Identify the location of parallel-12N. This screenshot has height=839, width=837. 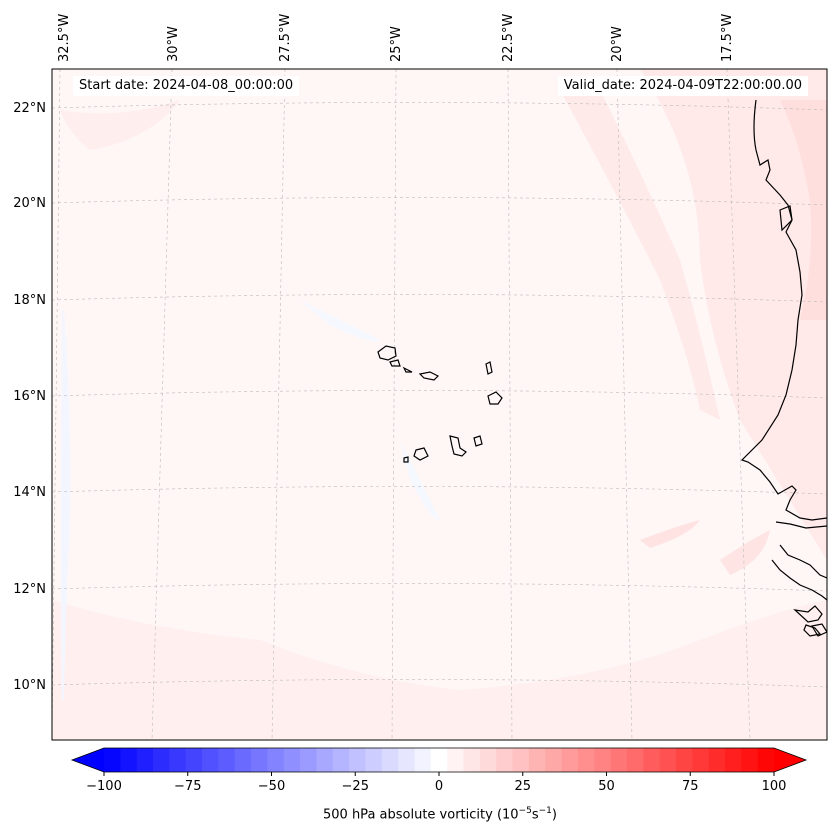
(439, 587).